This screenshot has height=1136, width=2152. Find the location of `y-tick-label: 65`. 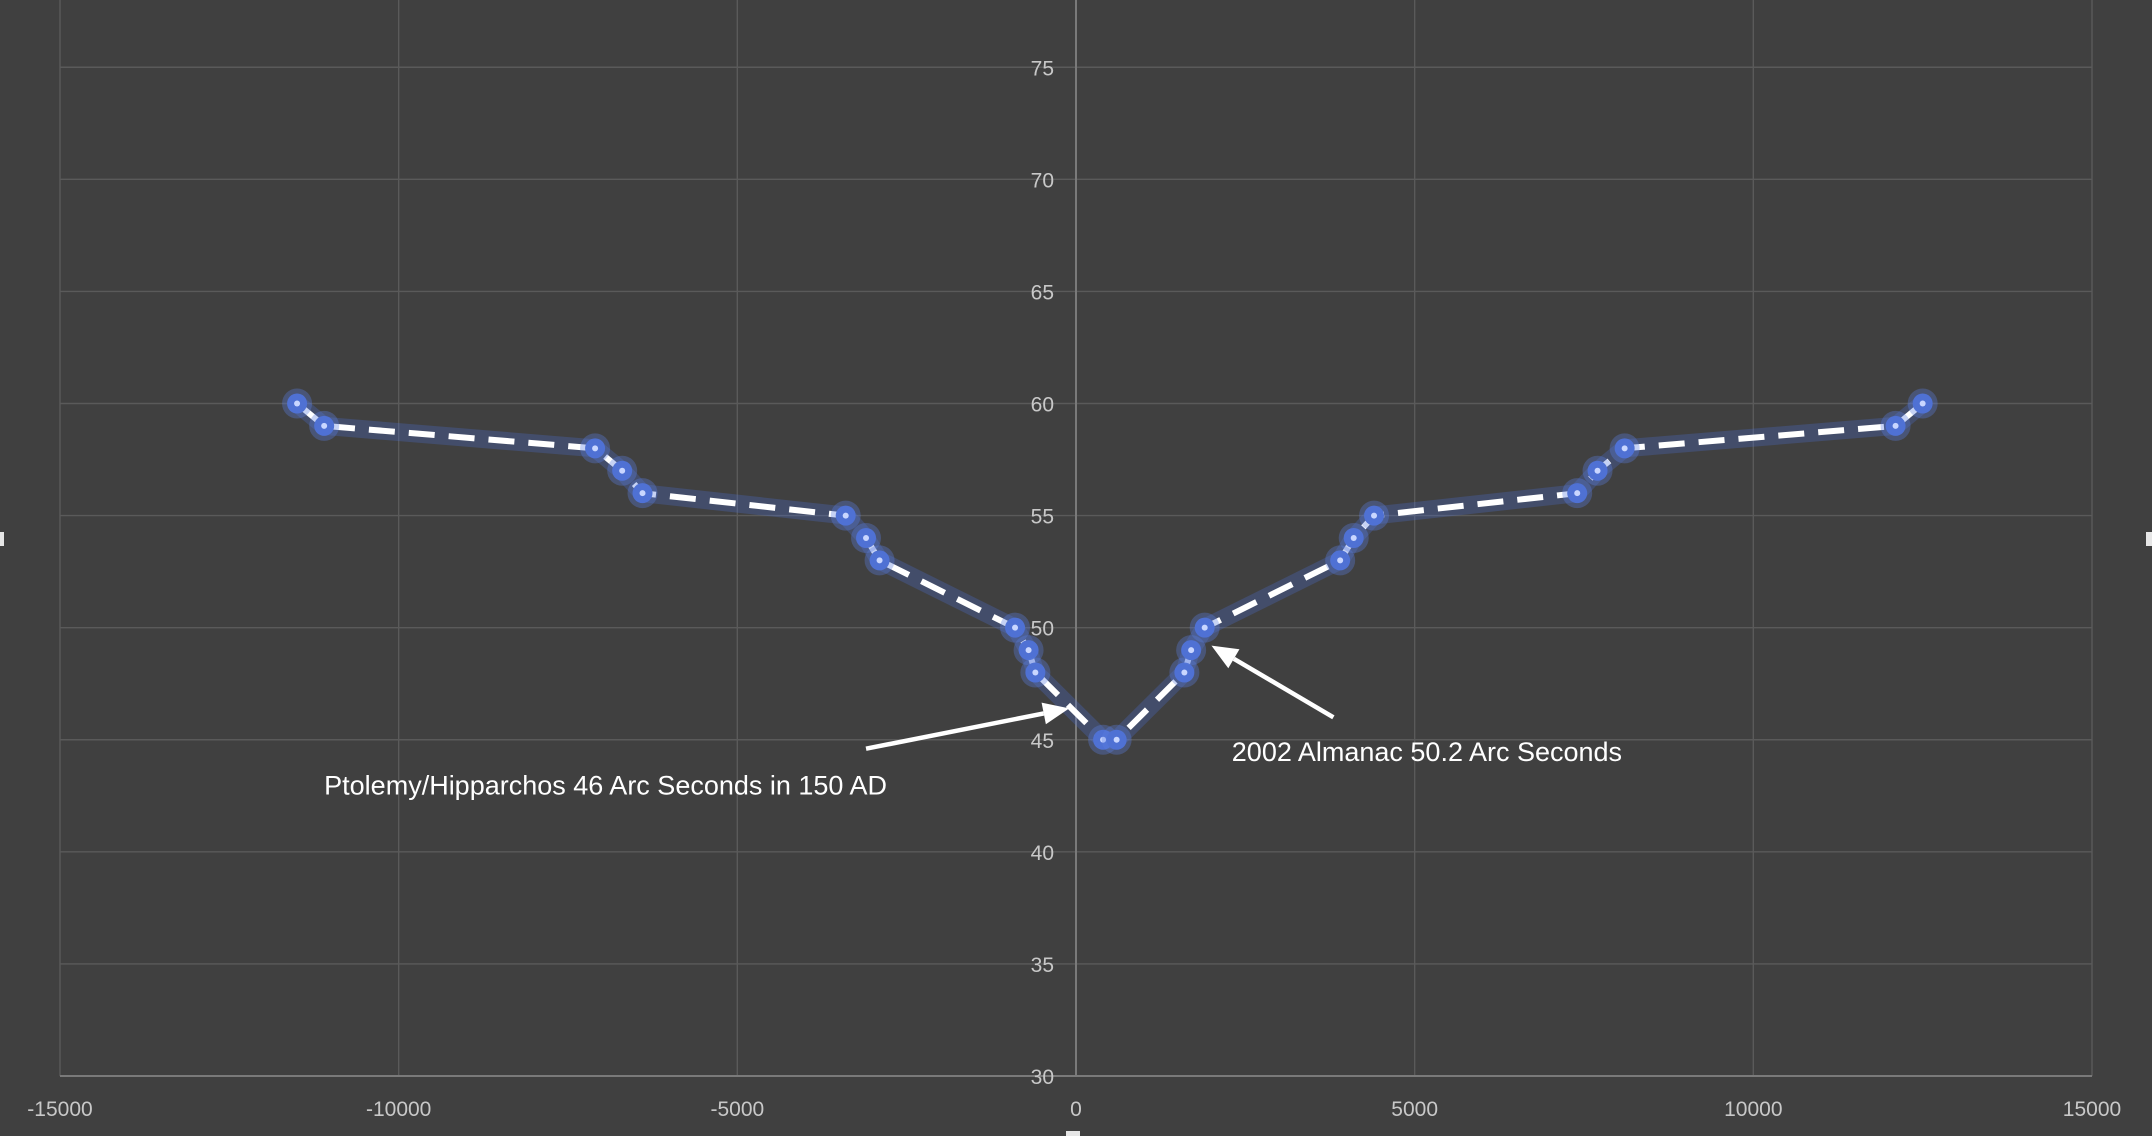

y-tick-label: 65 is located at coordinates (1042, 292).